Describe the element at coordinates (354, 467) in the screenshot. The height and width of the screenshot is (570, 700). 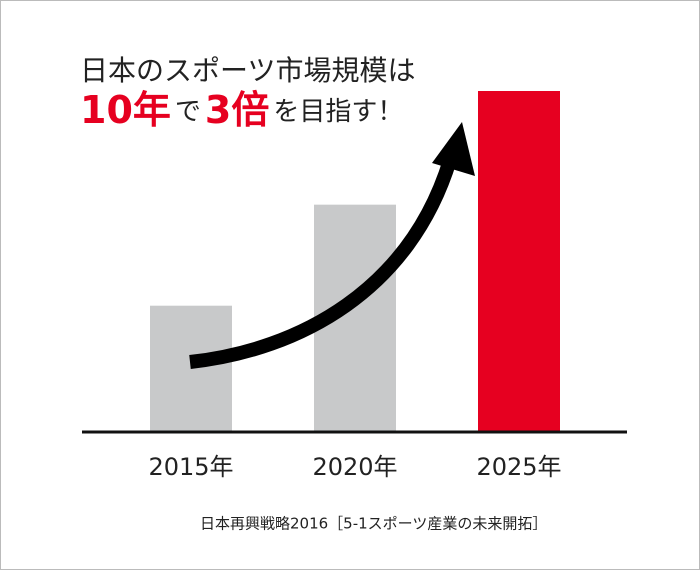
I see `x-tick-label: 2020年` at that location.